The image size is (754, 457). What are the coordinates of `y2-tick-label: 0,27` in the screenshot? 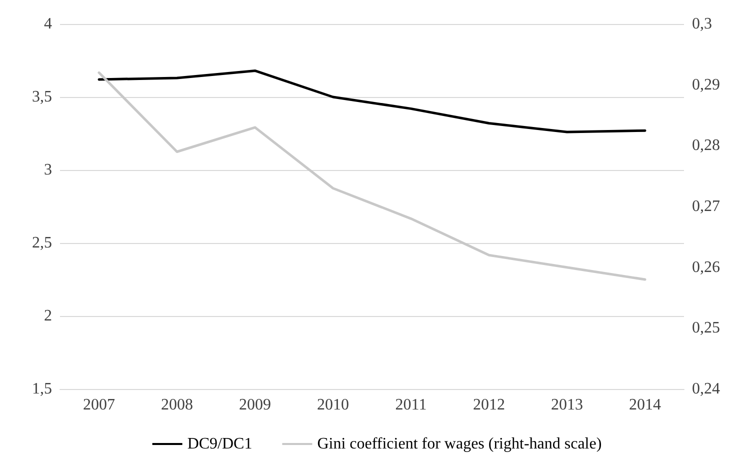 It's located at (706, 206).